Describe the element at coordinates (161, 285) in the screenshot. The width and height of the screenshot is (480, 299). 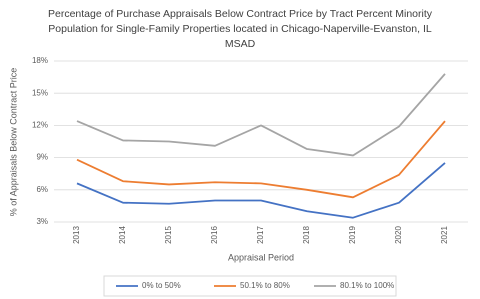
I see `legend-label: 0% to 50%` at that location.